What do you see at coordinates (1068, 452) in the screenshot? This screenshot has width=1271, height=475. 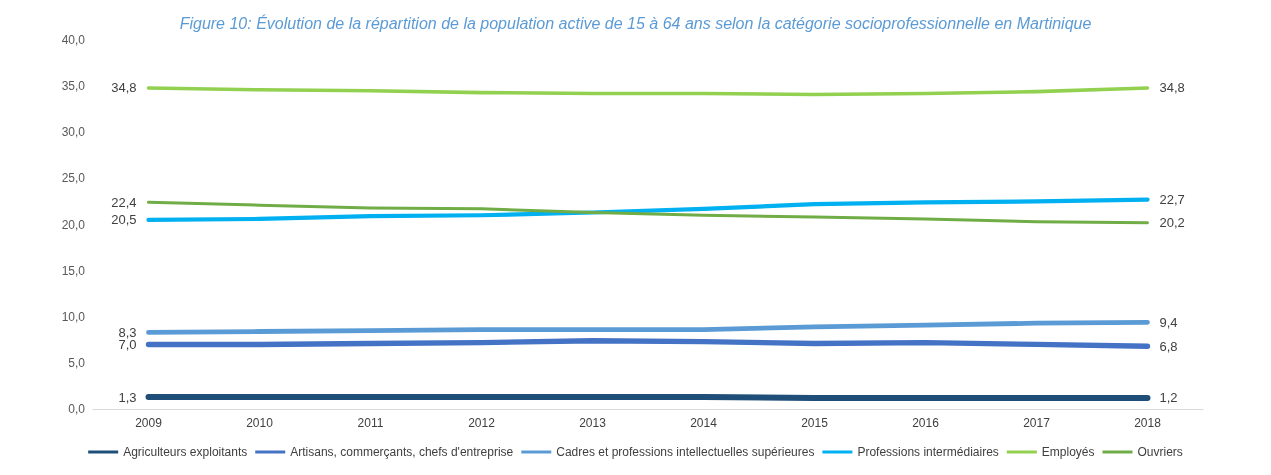 I see `legend-label: Employés` at bounding box center [1068, 452].